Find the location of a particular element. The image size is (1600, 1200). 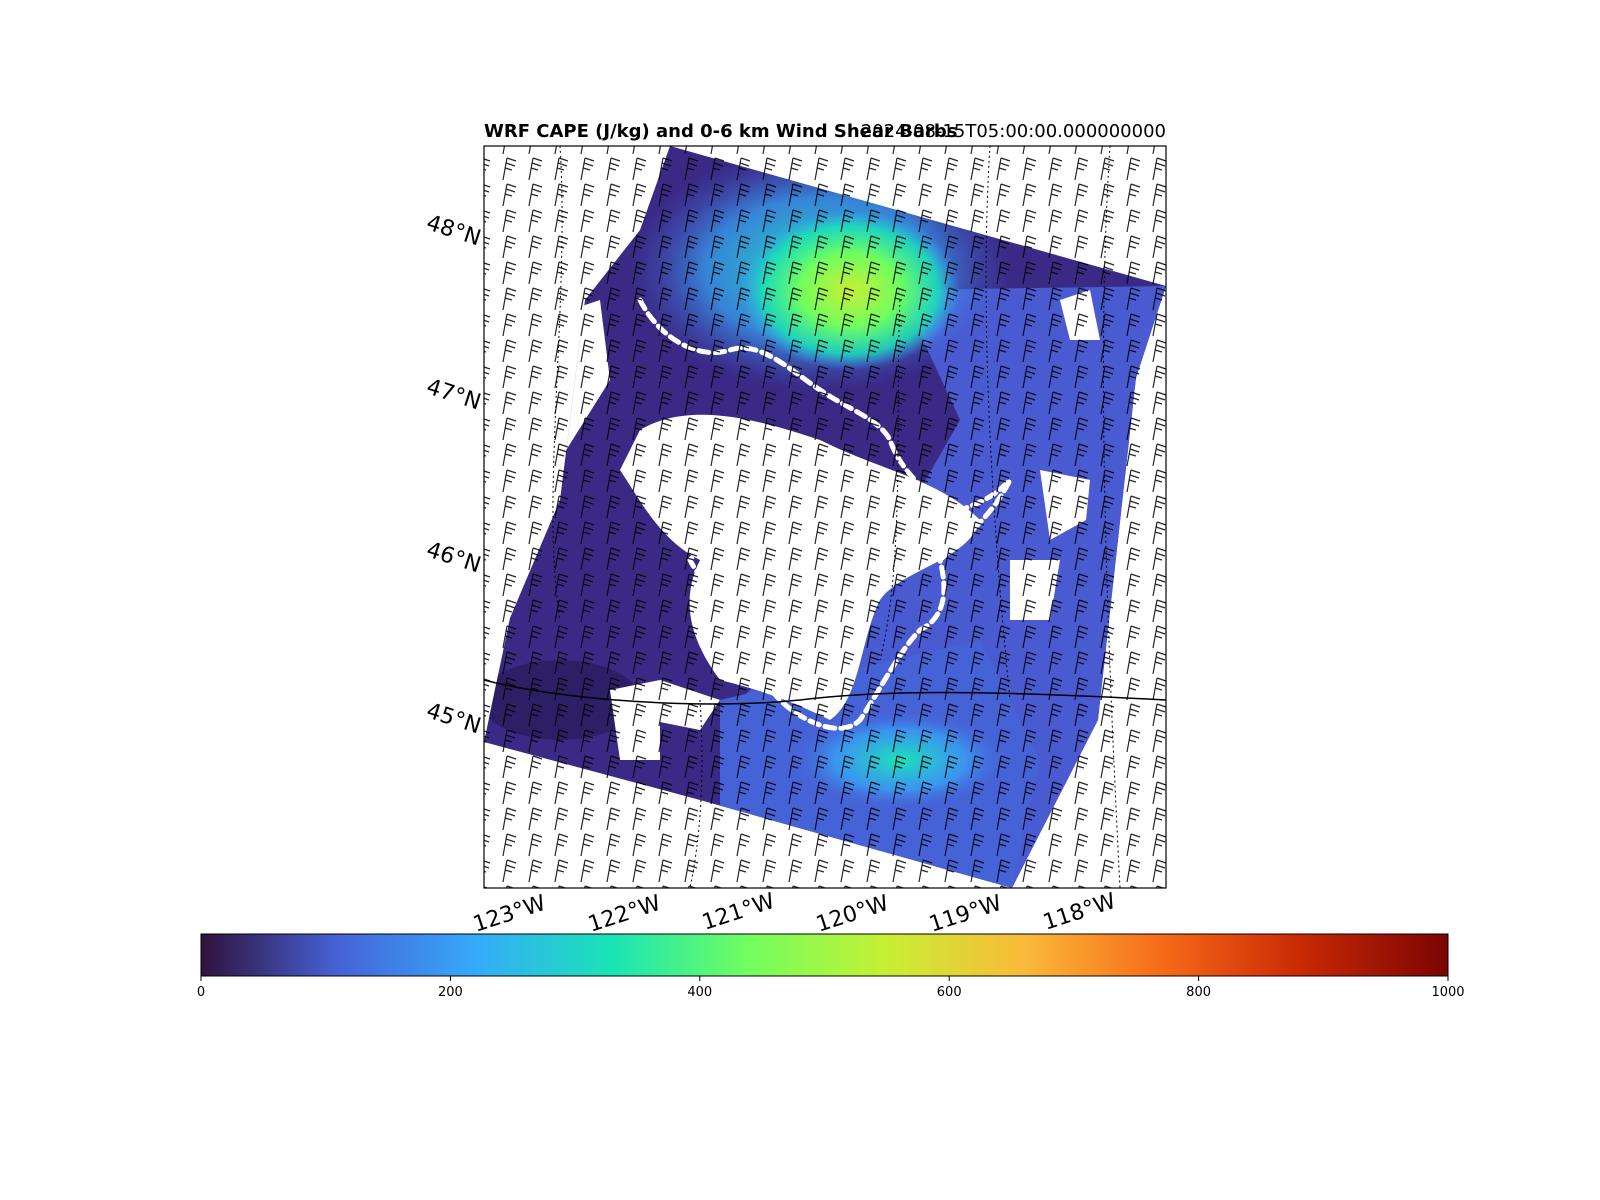

lat-label-45: 45°N is located at coordinates (453, 719).